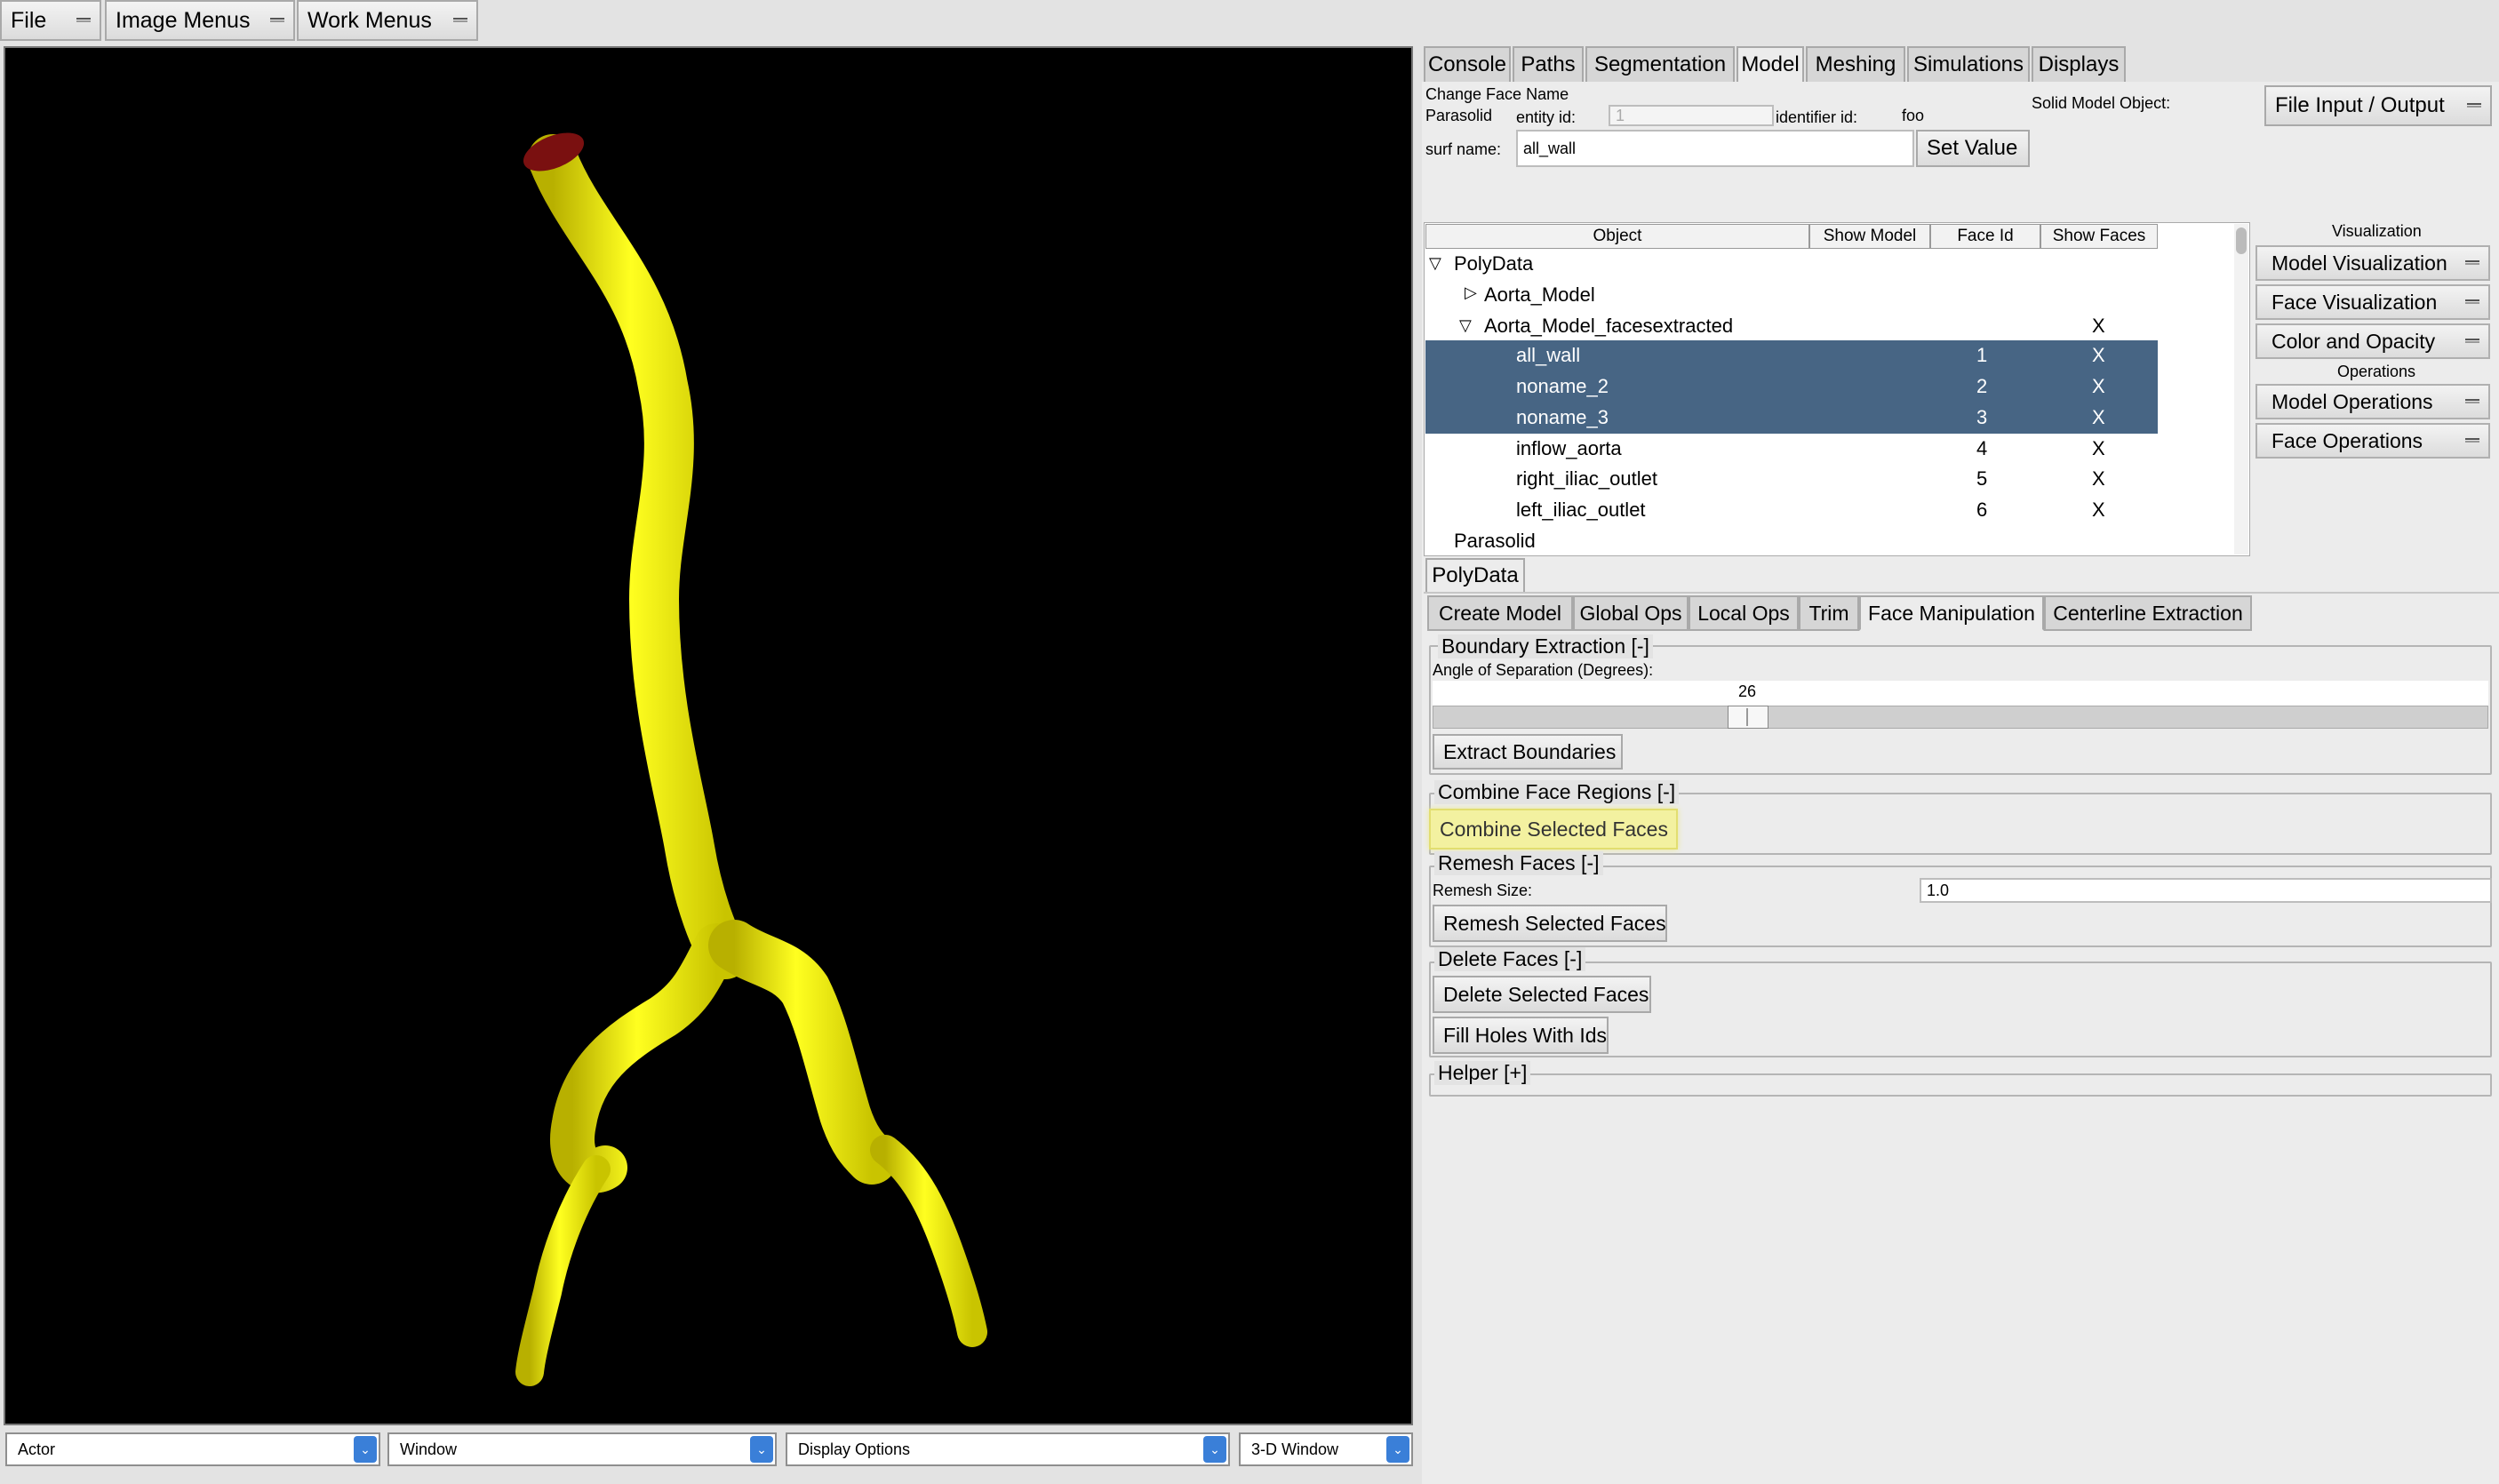  I want to click on column-header-object: Object, so click(1617, 236).